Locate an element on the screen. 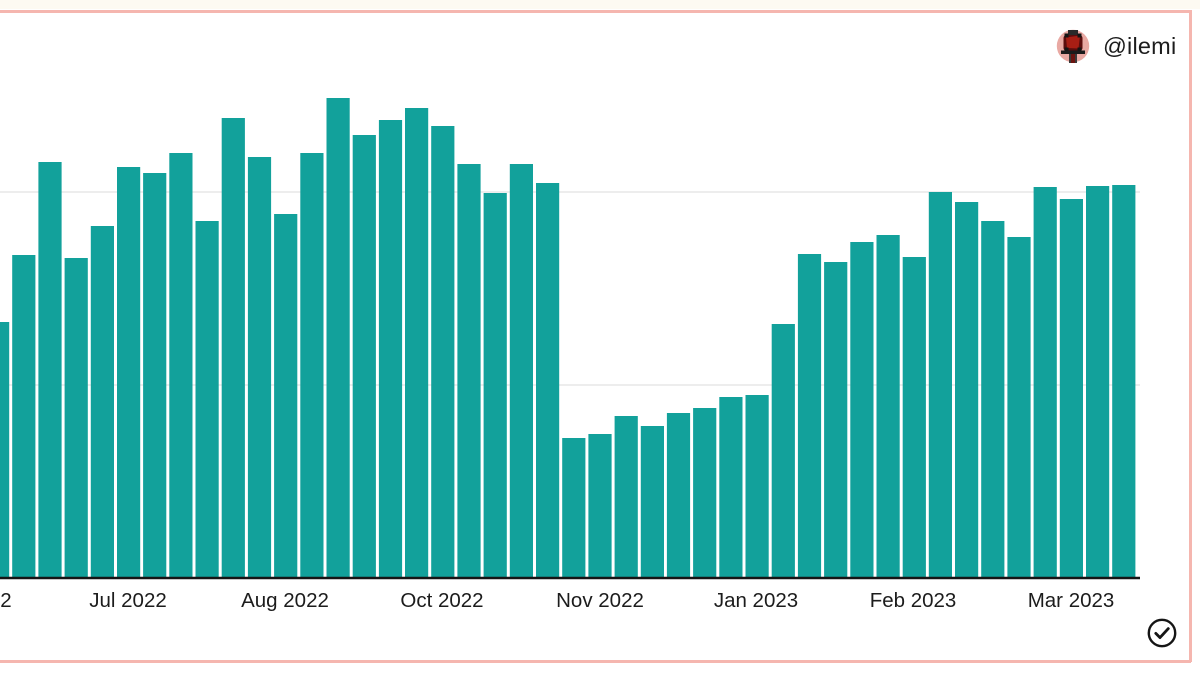  x-tick-label: Mar 2023 is located at coordinates (1071, 600).